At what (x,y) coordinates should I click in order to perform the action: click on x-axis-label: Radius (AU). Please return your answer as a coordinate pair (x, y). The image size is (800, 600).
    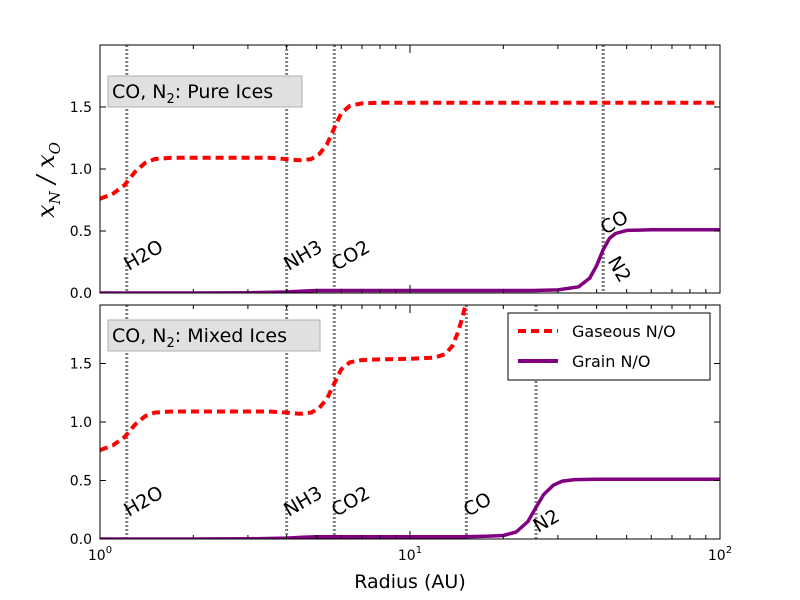
    Looking at the image, I should click on (409, 582).